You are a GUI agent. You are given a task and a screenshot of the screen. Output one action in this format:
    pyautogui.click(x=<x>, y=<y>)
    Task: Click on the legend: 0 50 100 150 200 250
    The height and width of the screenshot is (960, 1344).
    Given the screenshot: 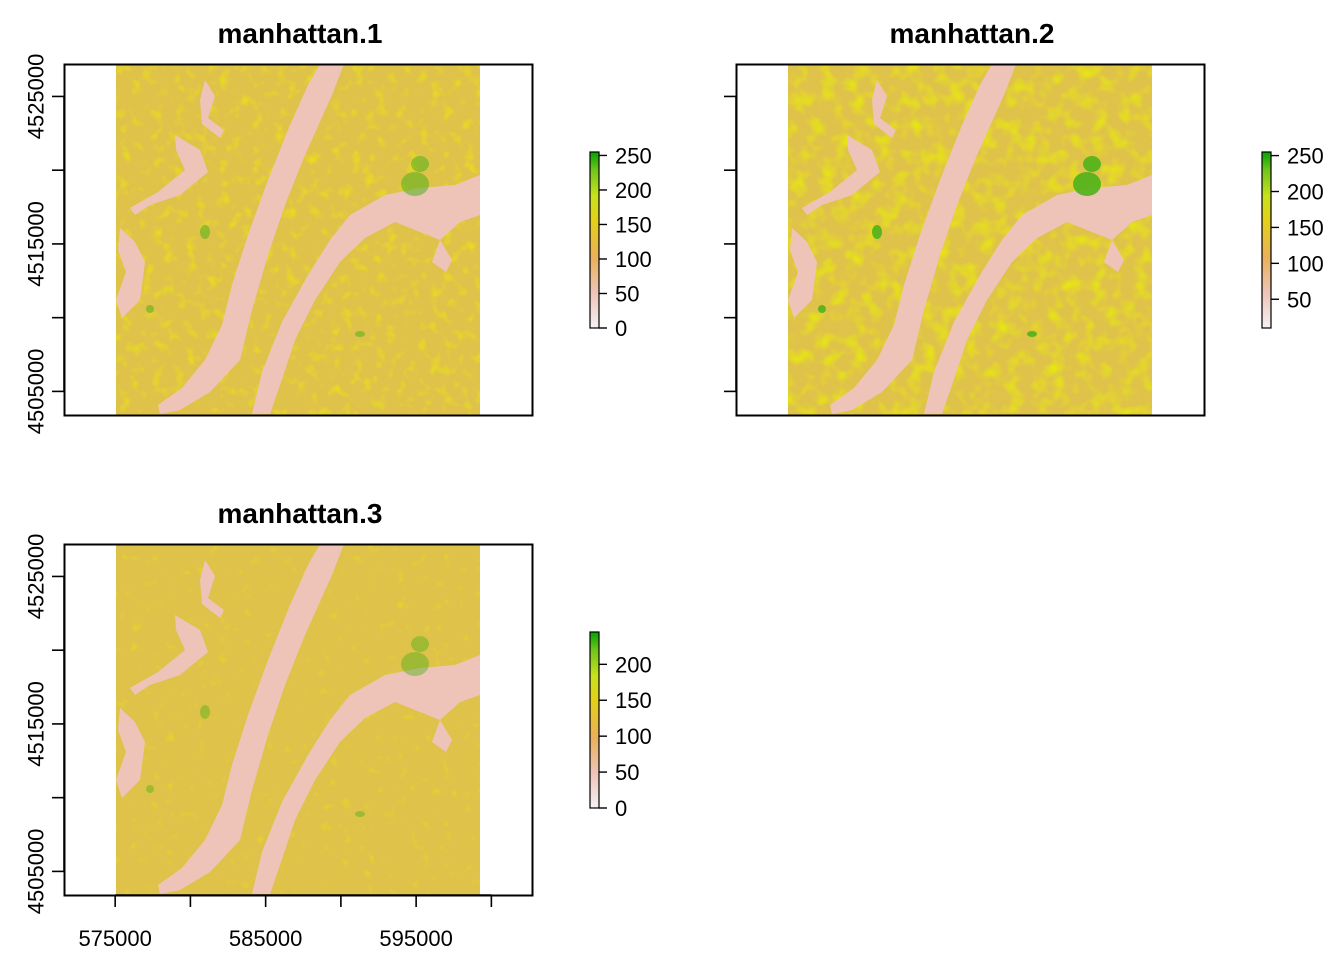 What is the action you would take?
    pyautogui.click(x=620, y=242)
    